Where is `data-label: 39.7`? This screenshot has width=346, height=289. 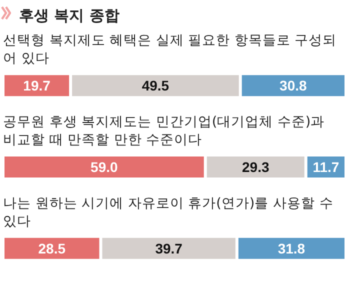
data-label: 39.7 is located at coordinates (169, 248).